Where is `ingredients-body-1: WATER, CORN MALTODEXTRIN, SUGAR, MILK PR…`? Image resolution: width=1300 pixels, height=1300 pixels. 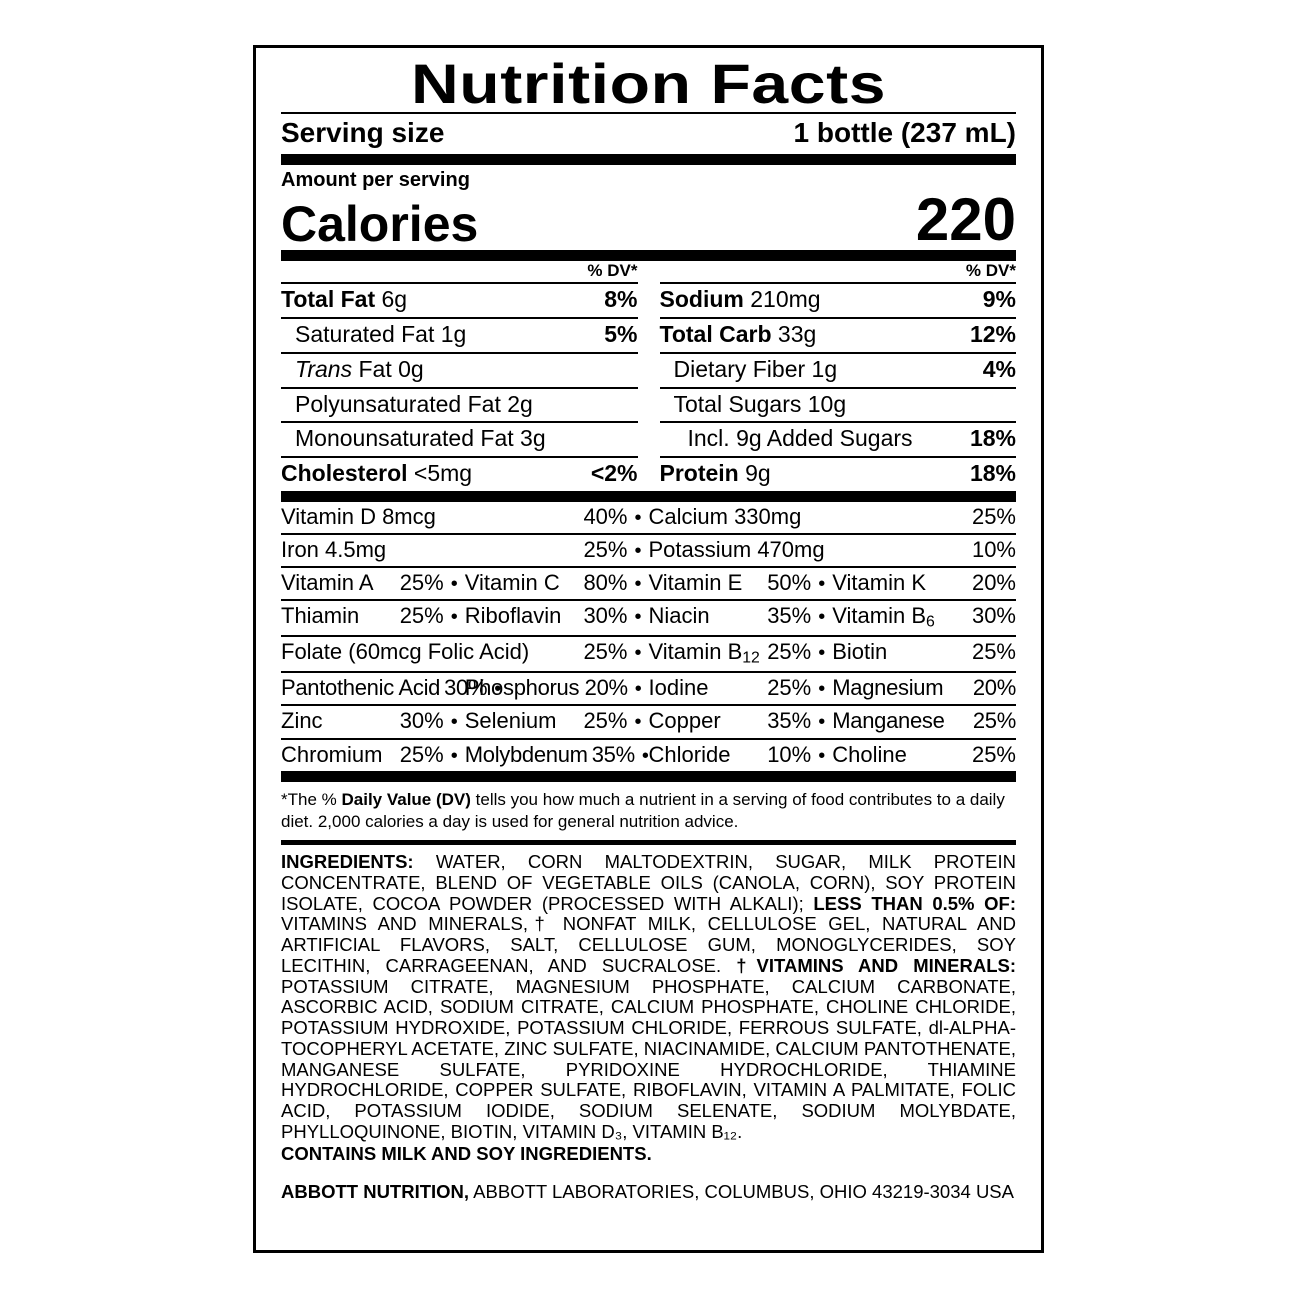
ingredients-body-1: WATER, CORN MALTODEXTRIN, SUGAR, MILK PR… is located at coordinates (648, 882).